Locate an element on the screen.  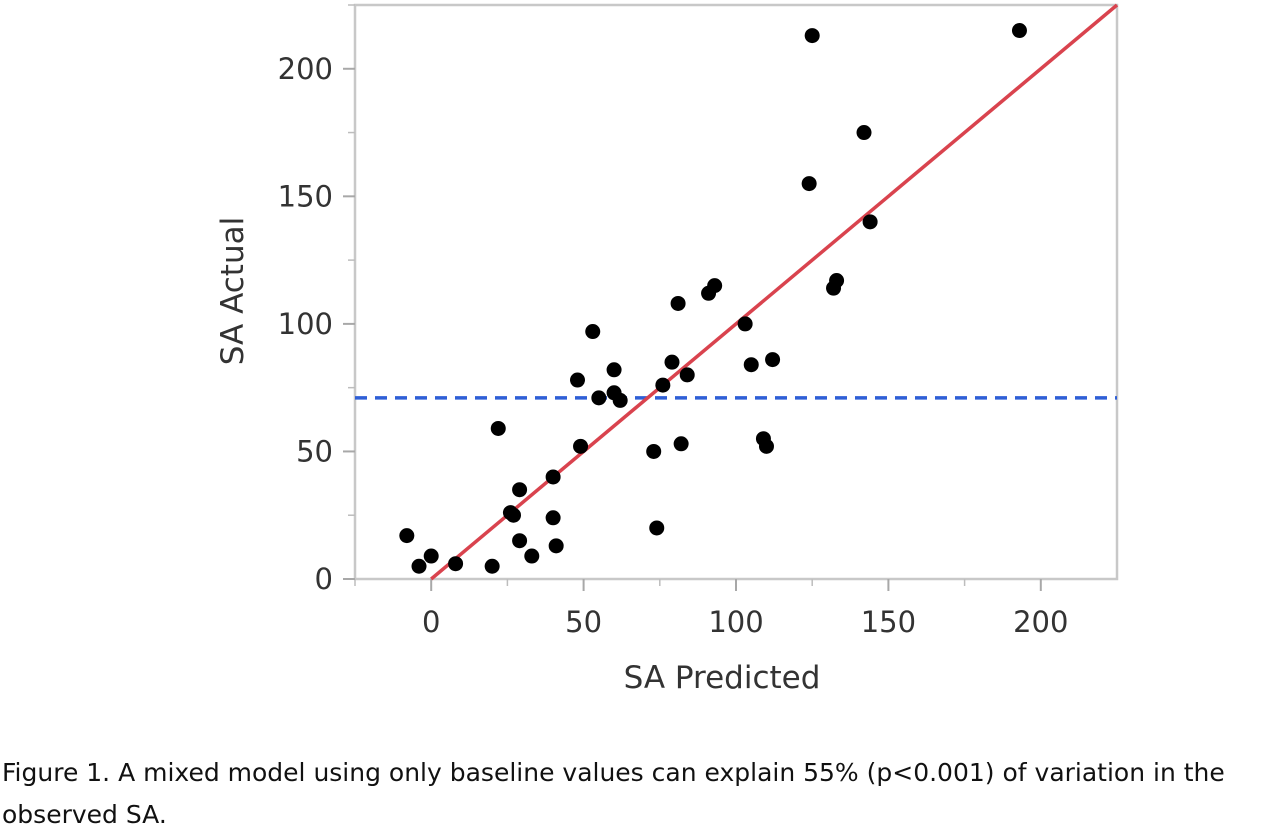
y-tick-label: 200 is located at coordinates (305, 69).